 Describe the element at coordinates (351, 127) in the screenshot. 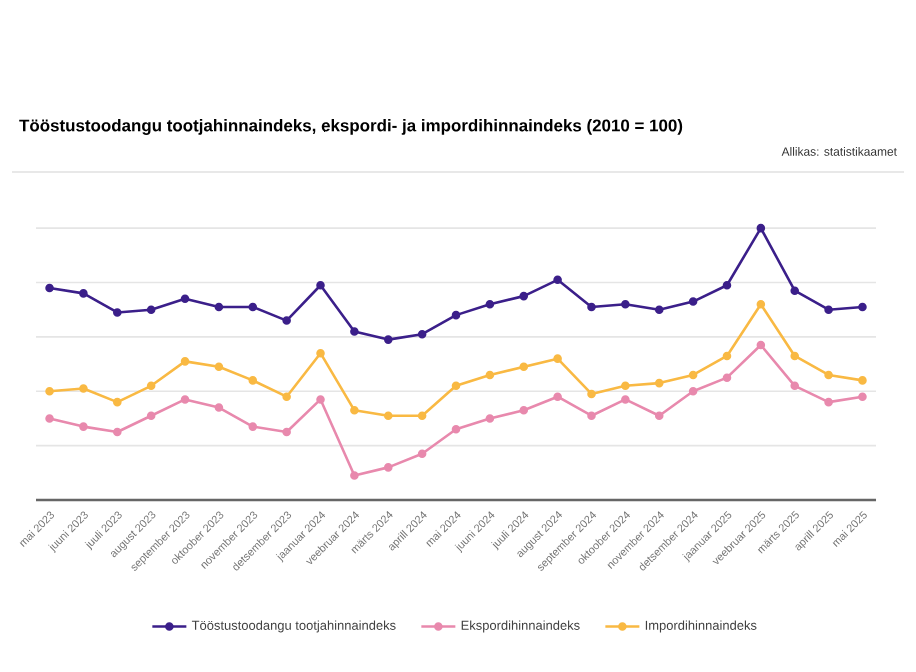

I see `chart-title: Tööstustoodangu tootjahinnaindeks, ekspordi- ja impordihinnaindeks (2010 = 100)` at that location.